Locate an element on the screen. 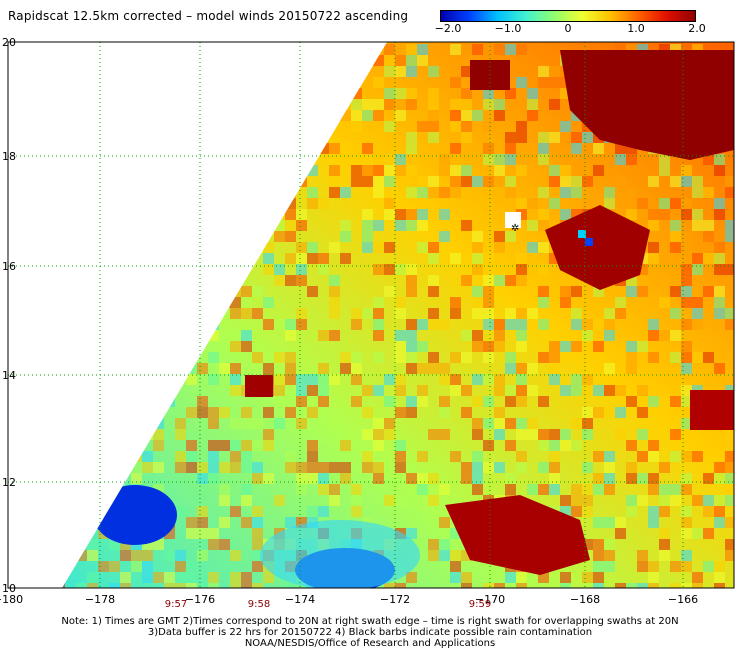  lon-label: −180 is located at coordinates (11, 599).